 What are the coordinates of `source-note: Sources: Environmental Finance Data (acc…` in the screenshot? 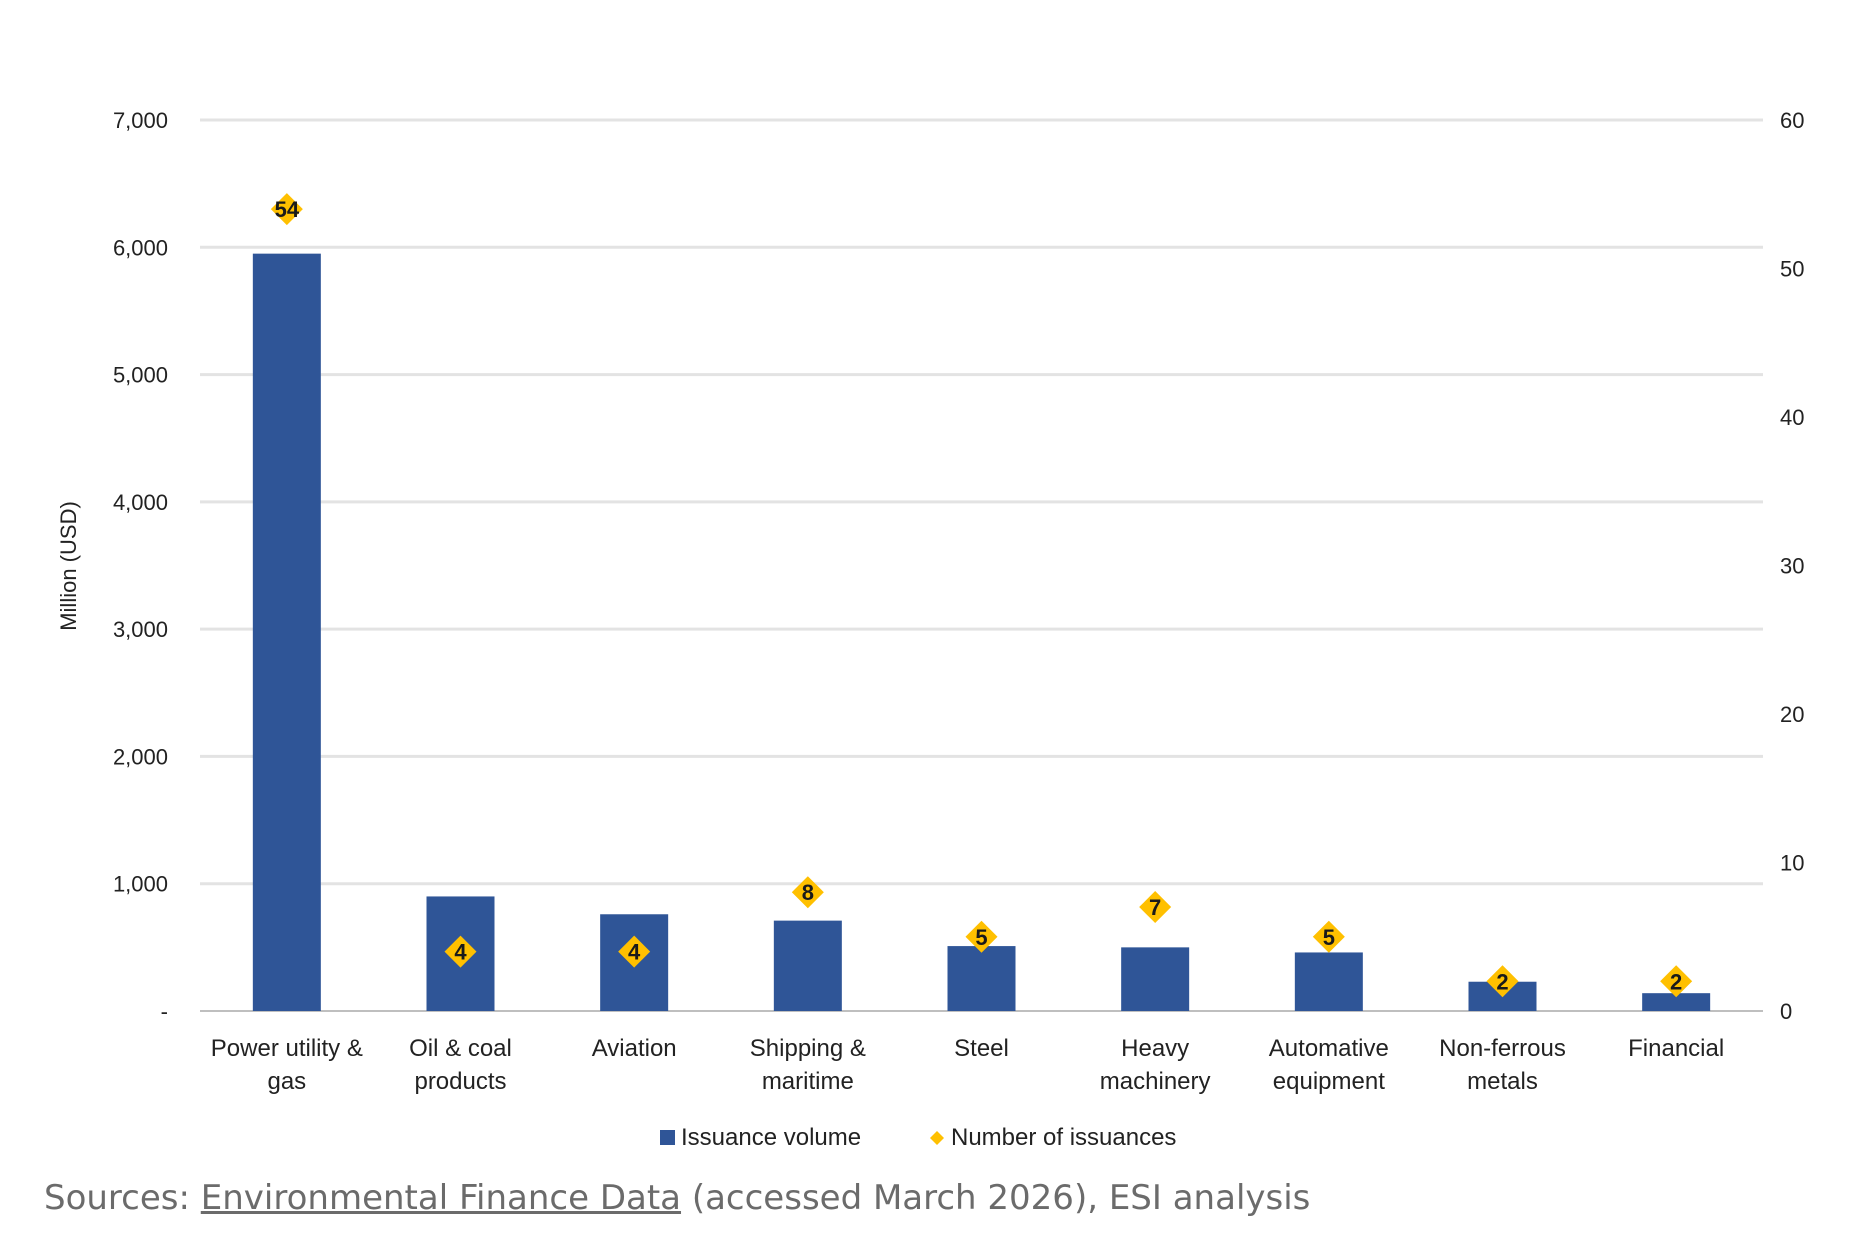 It's located at (677, 1198).